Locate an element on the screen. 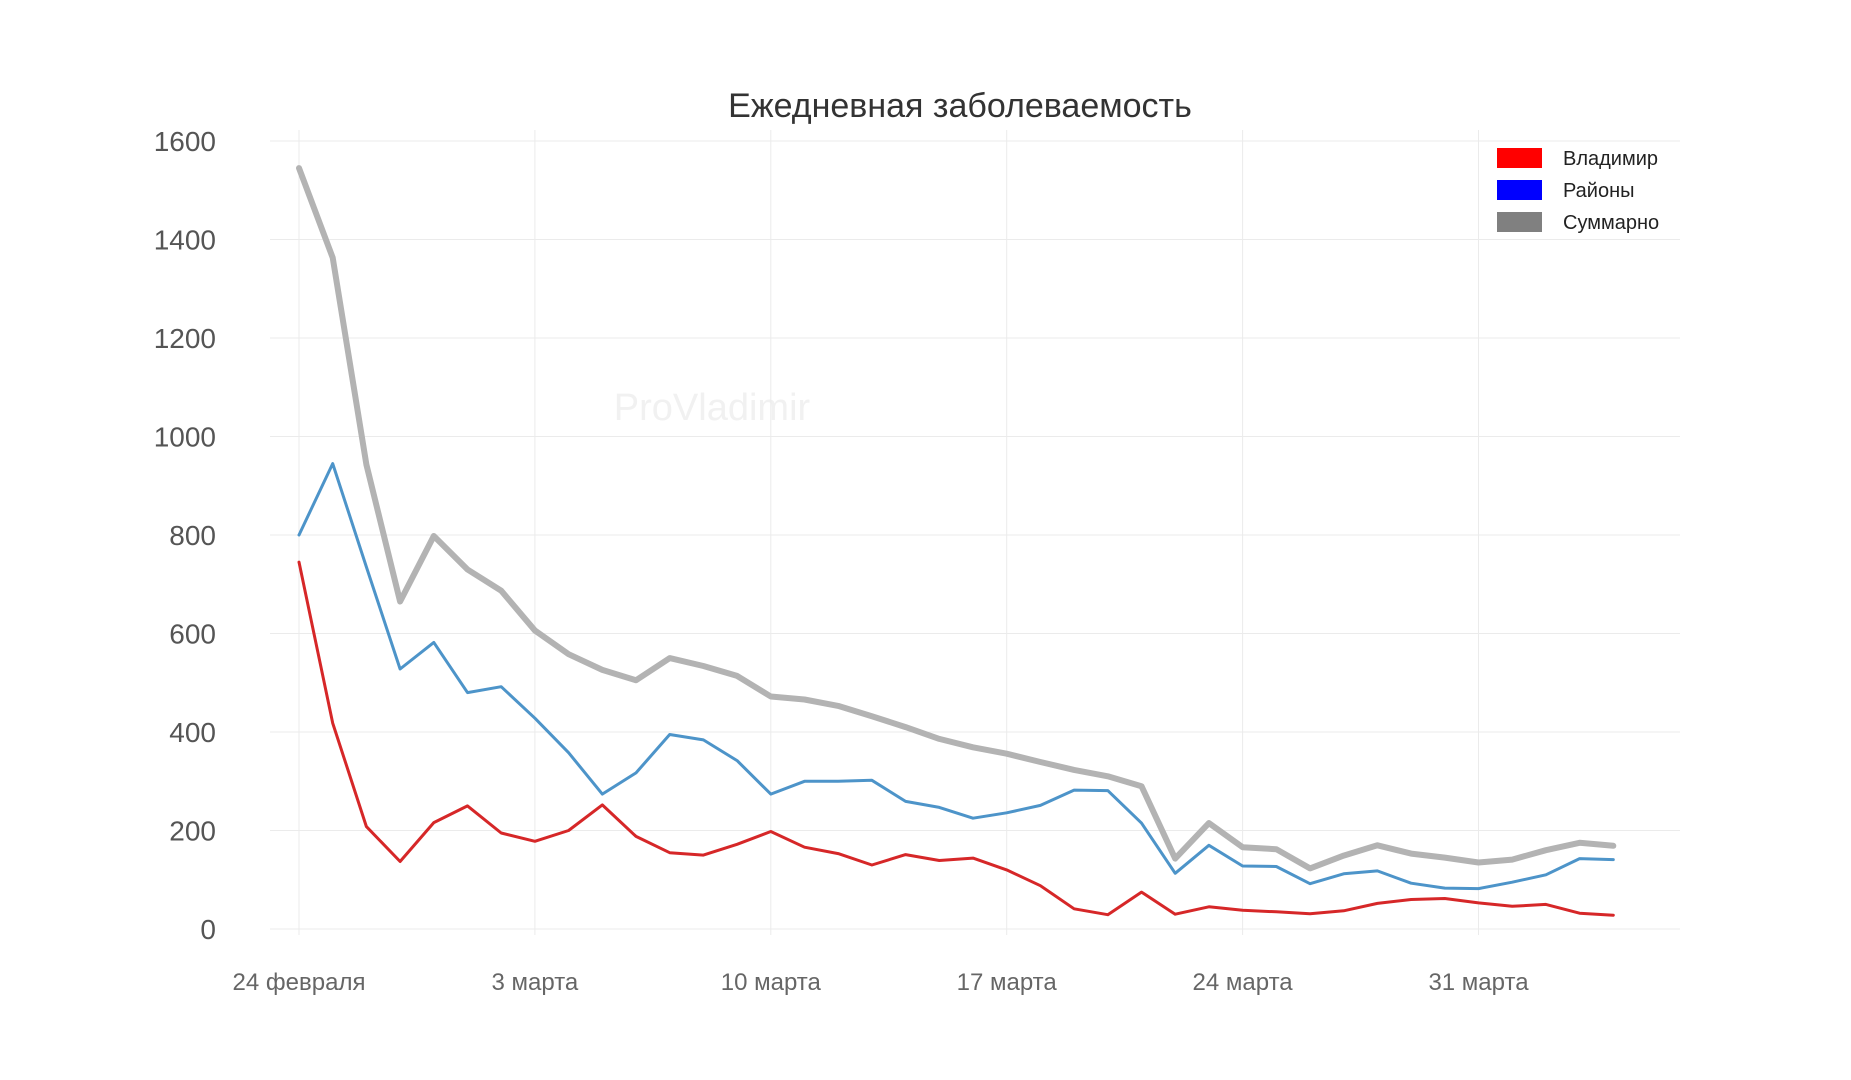 The width and height of the screenshot is (1851, 1080). y-tick-label: 0 is located at coordinates (208, 929).